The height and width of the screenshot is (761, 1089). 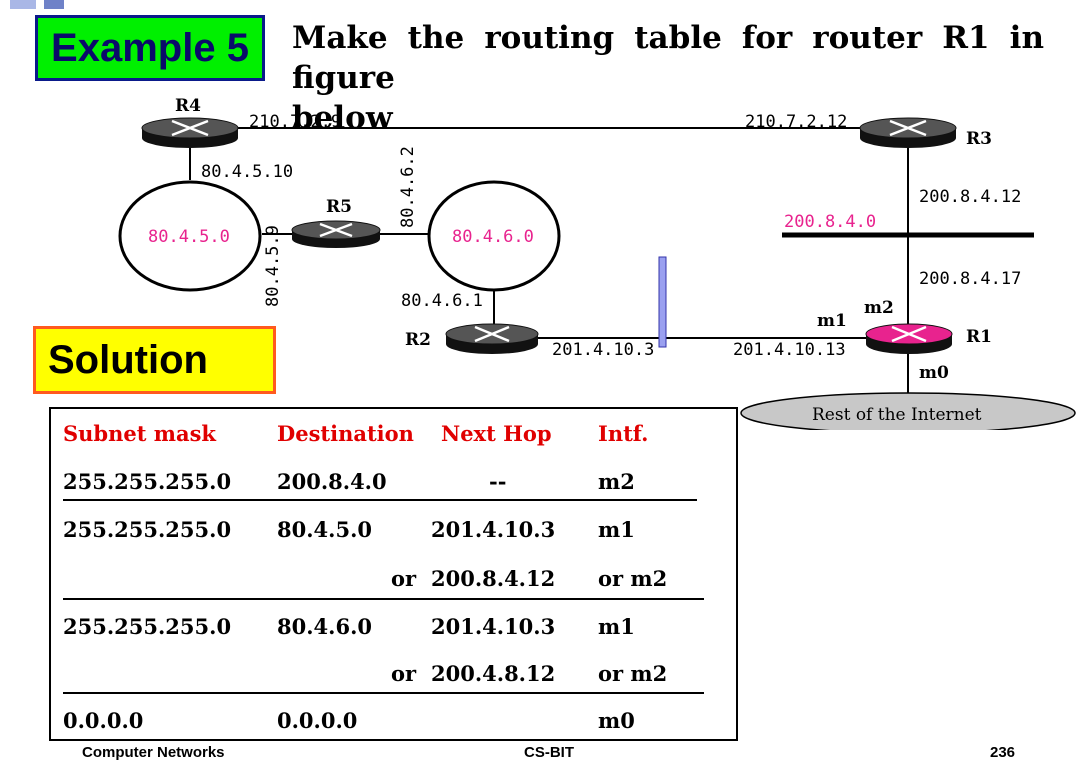 What do you see at coordinates (498, 481) in the screenshot?
I see `row-0-next-hop: --` at bounding box center [498, 481].